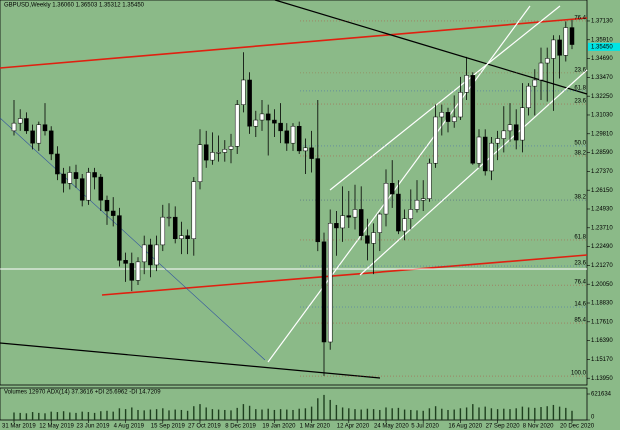 This screenshot has height=430, width=620. Describe the element at coordinates (240, 427) in the screenshot. I see `x-tick-label: 8 Dec 2019` at that location.